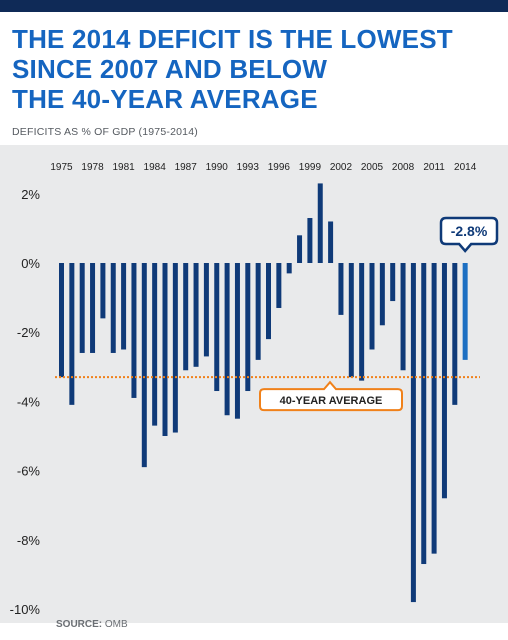 This screenshot has height=640, width=508. Describe the element at coordinates (61, 167) in the screenshot. I see `x-tick-label: 1975` at that location.